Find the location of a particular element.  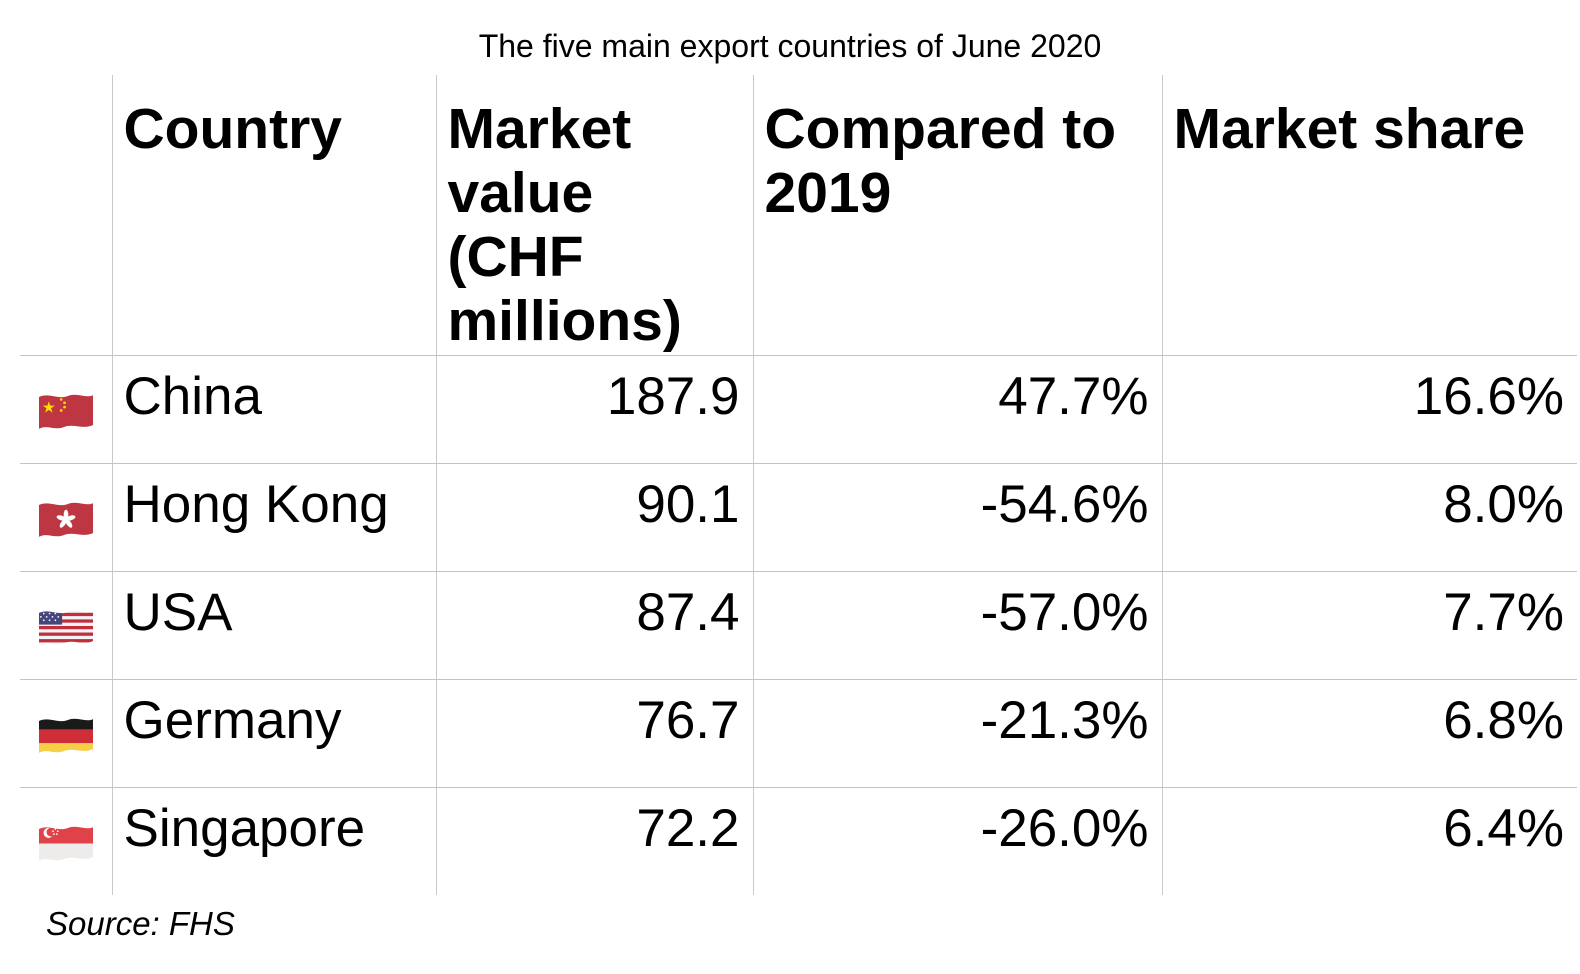

usa-flag-icon is located at coordinates (65, 627).